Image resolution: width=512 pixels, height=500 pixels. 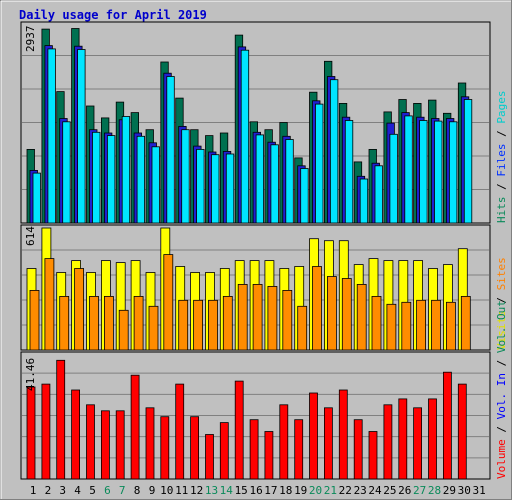 What do you see at coordinates (166, 490) in the screenshot?
I see `x-tick-label: 10` at bounding box center [166, 490].